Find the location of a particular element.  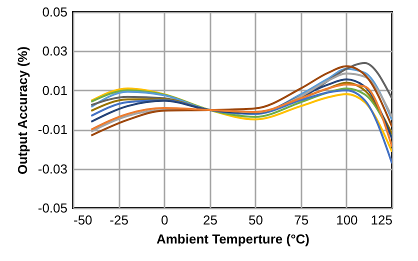

x-tick-label: -25 is located at coordinates (119, 220).